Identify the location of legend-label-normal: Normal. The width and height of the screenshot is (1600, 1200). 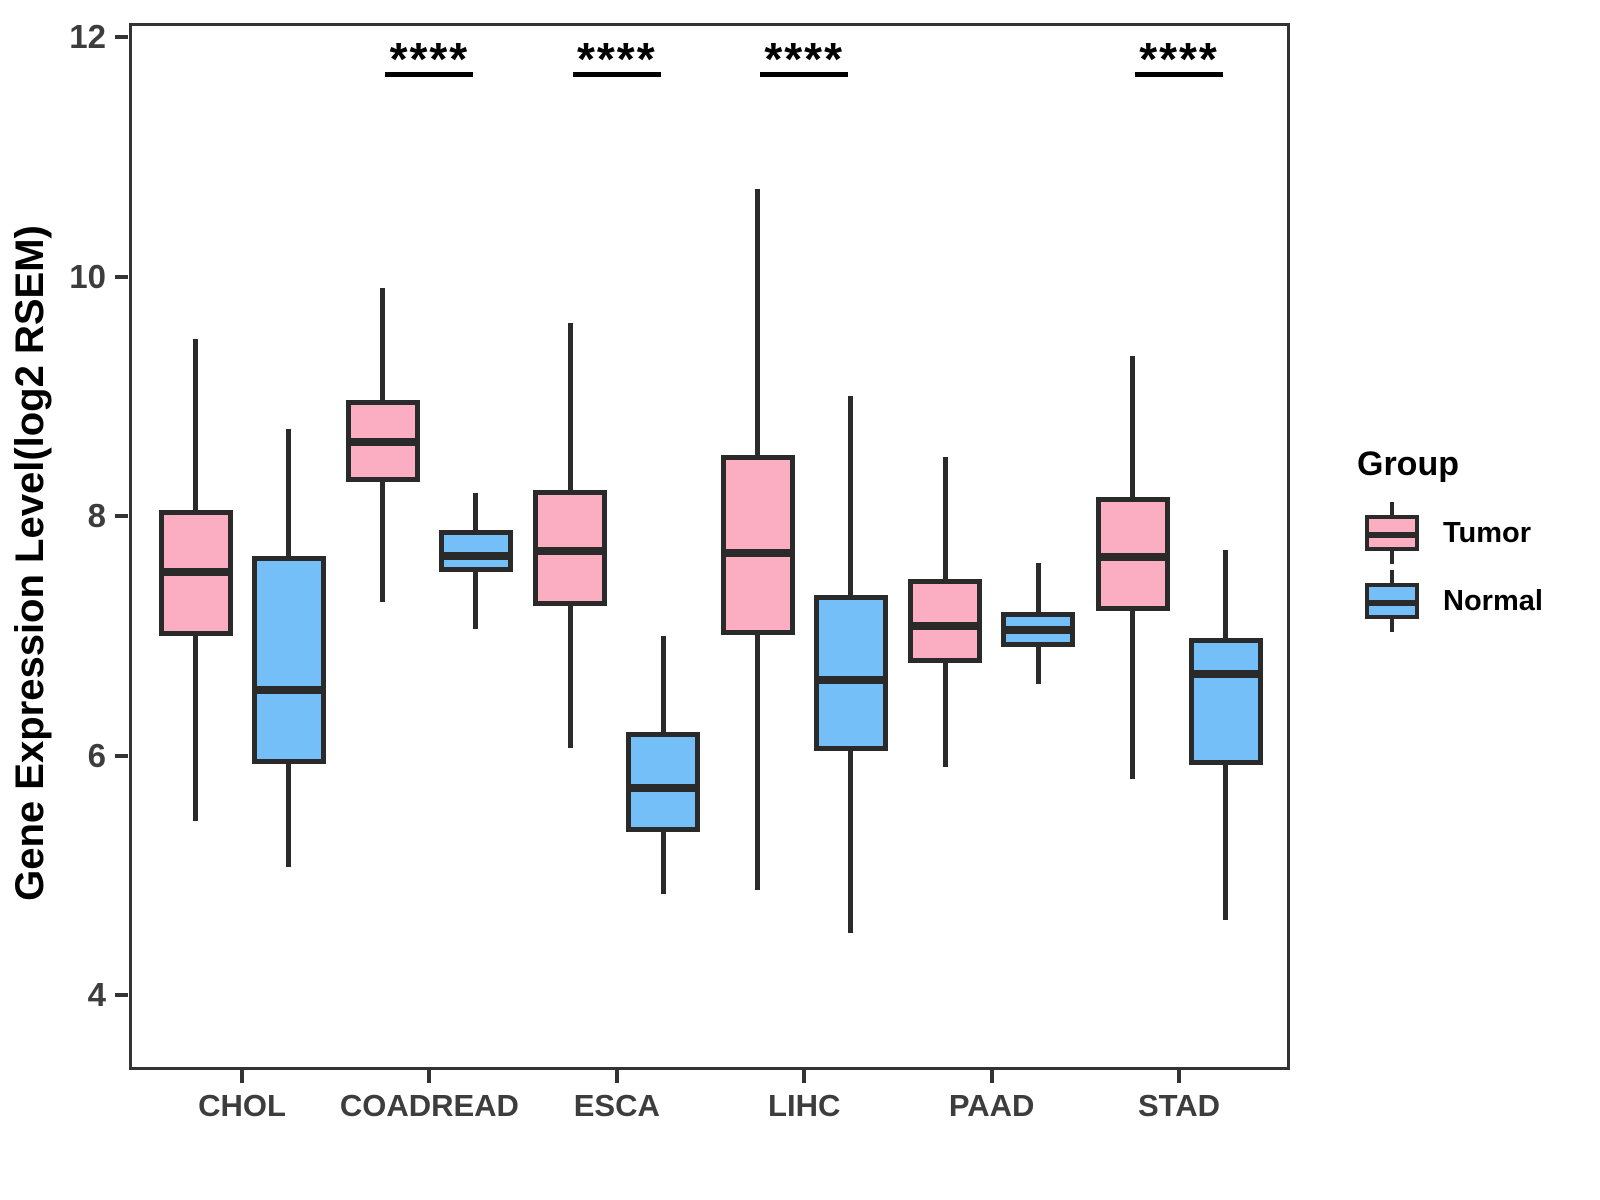
(1493, 601).